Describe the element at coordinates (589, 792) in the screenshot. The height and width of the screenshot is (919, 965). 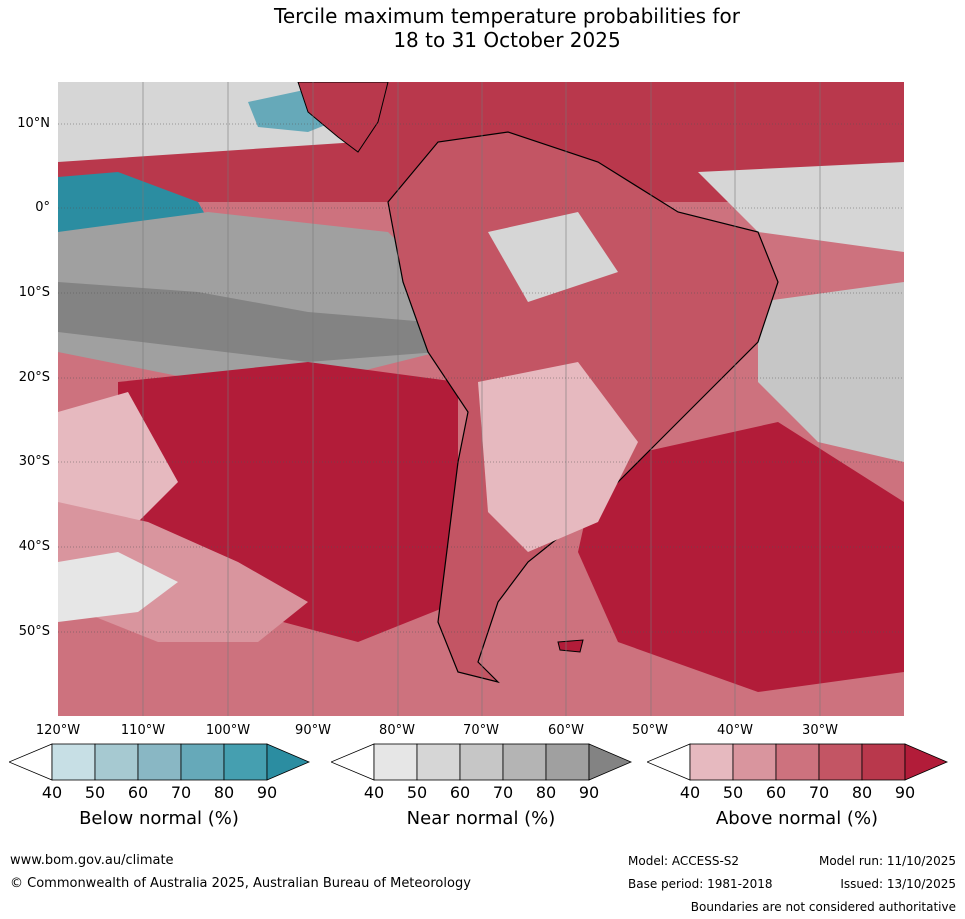
I see `colorbar-near-tick: 90` at that location.